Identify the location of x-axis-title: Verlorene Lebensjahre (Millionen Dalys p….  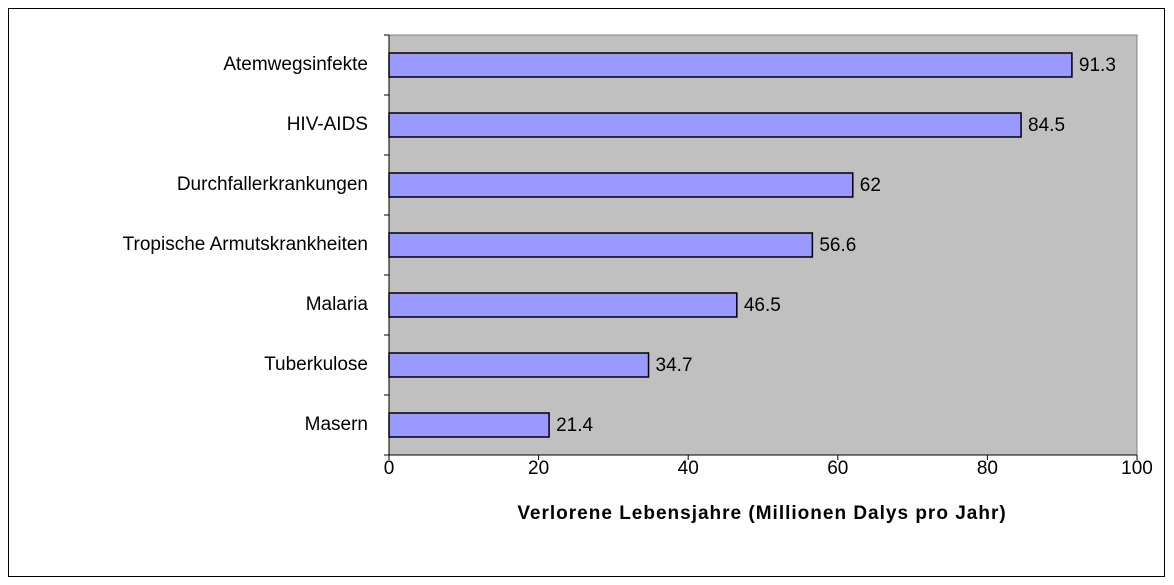
(761, 513).